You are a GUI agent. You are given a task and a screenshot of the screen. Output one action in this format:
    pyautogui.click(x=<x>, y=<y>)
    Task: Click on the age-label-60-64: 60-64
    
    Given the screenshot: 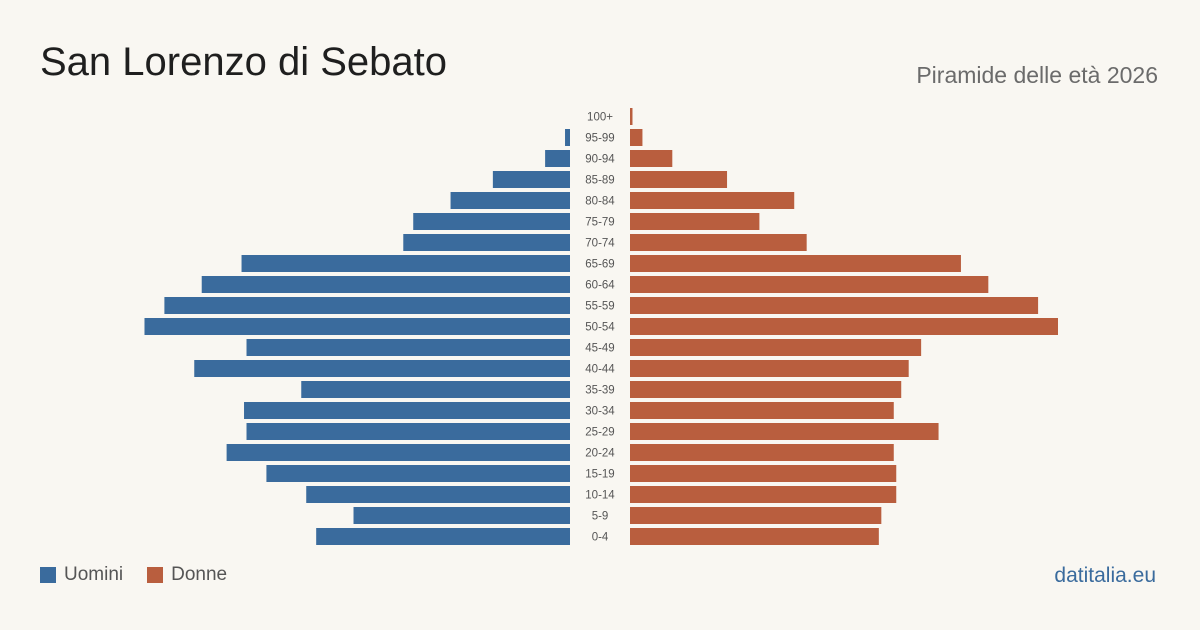 What is the action you would take?
    pyautogui.click(x=600, y=286)
    